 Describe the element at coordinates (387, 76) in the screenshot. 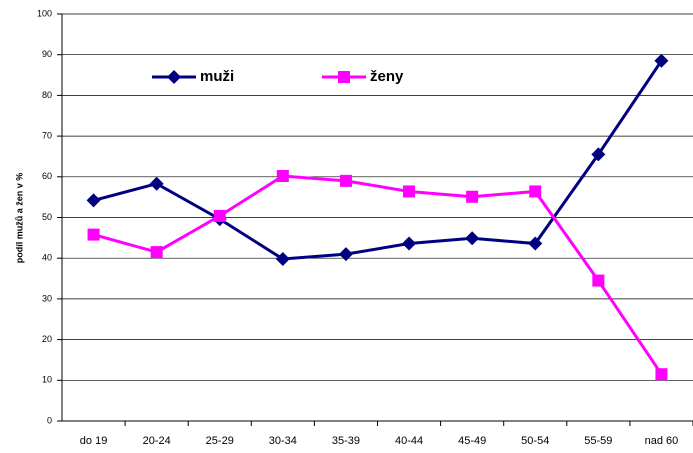

I see `legend-label: ženy` at that location.